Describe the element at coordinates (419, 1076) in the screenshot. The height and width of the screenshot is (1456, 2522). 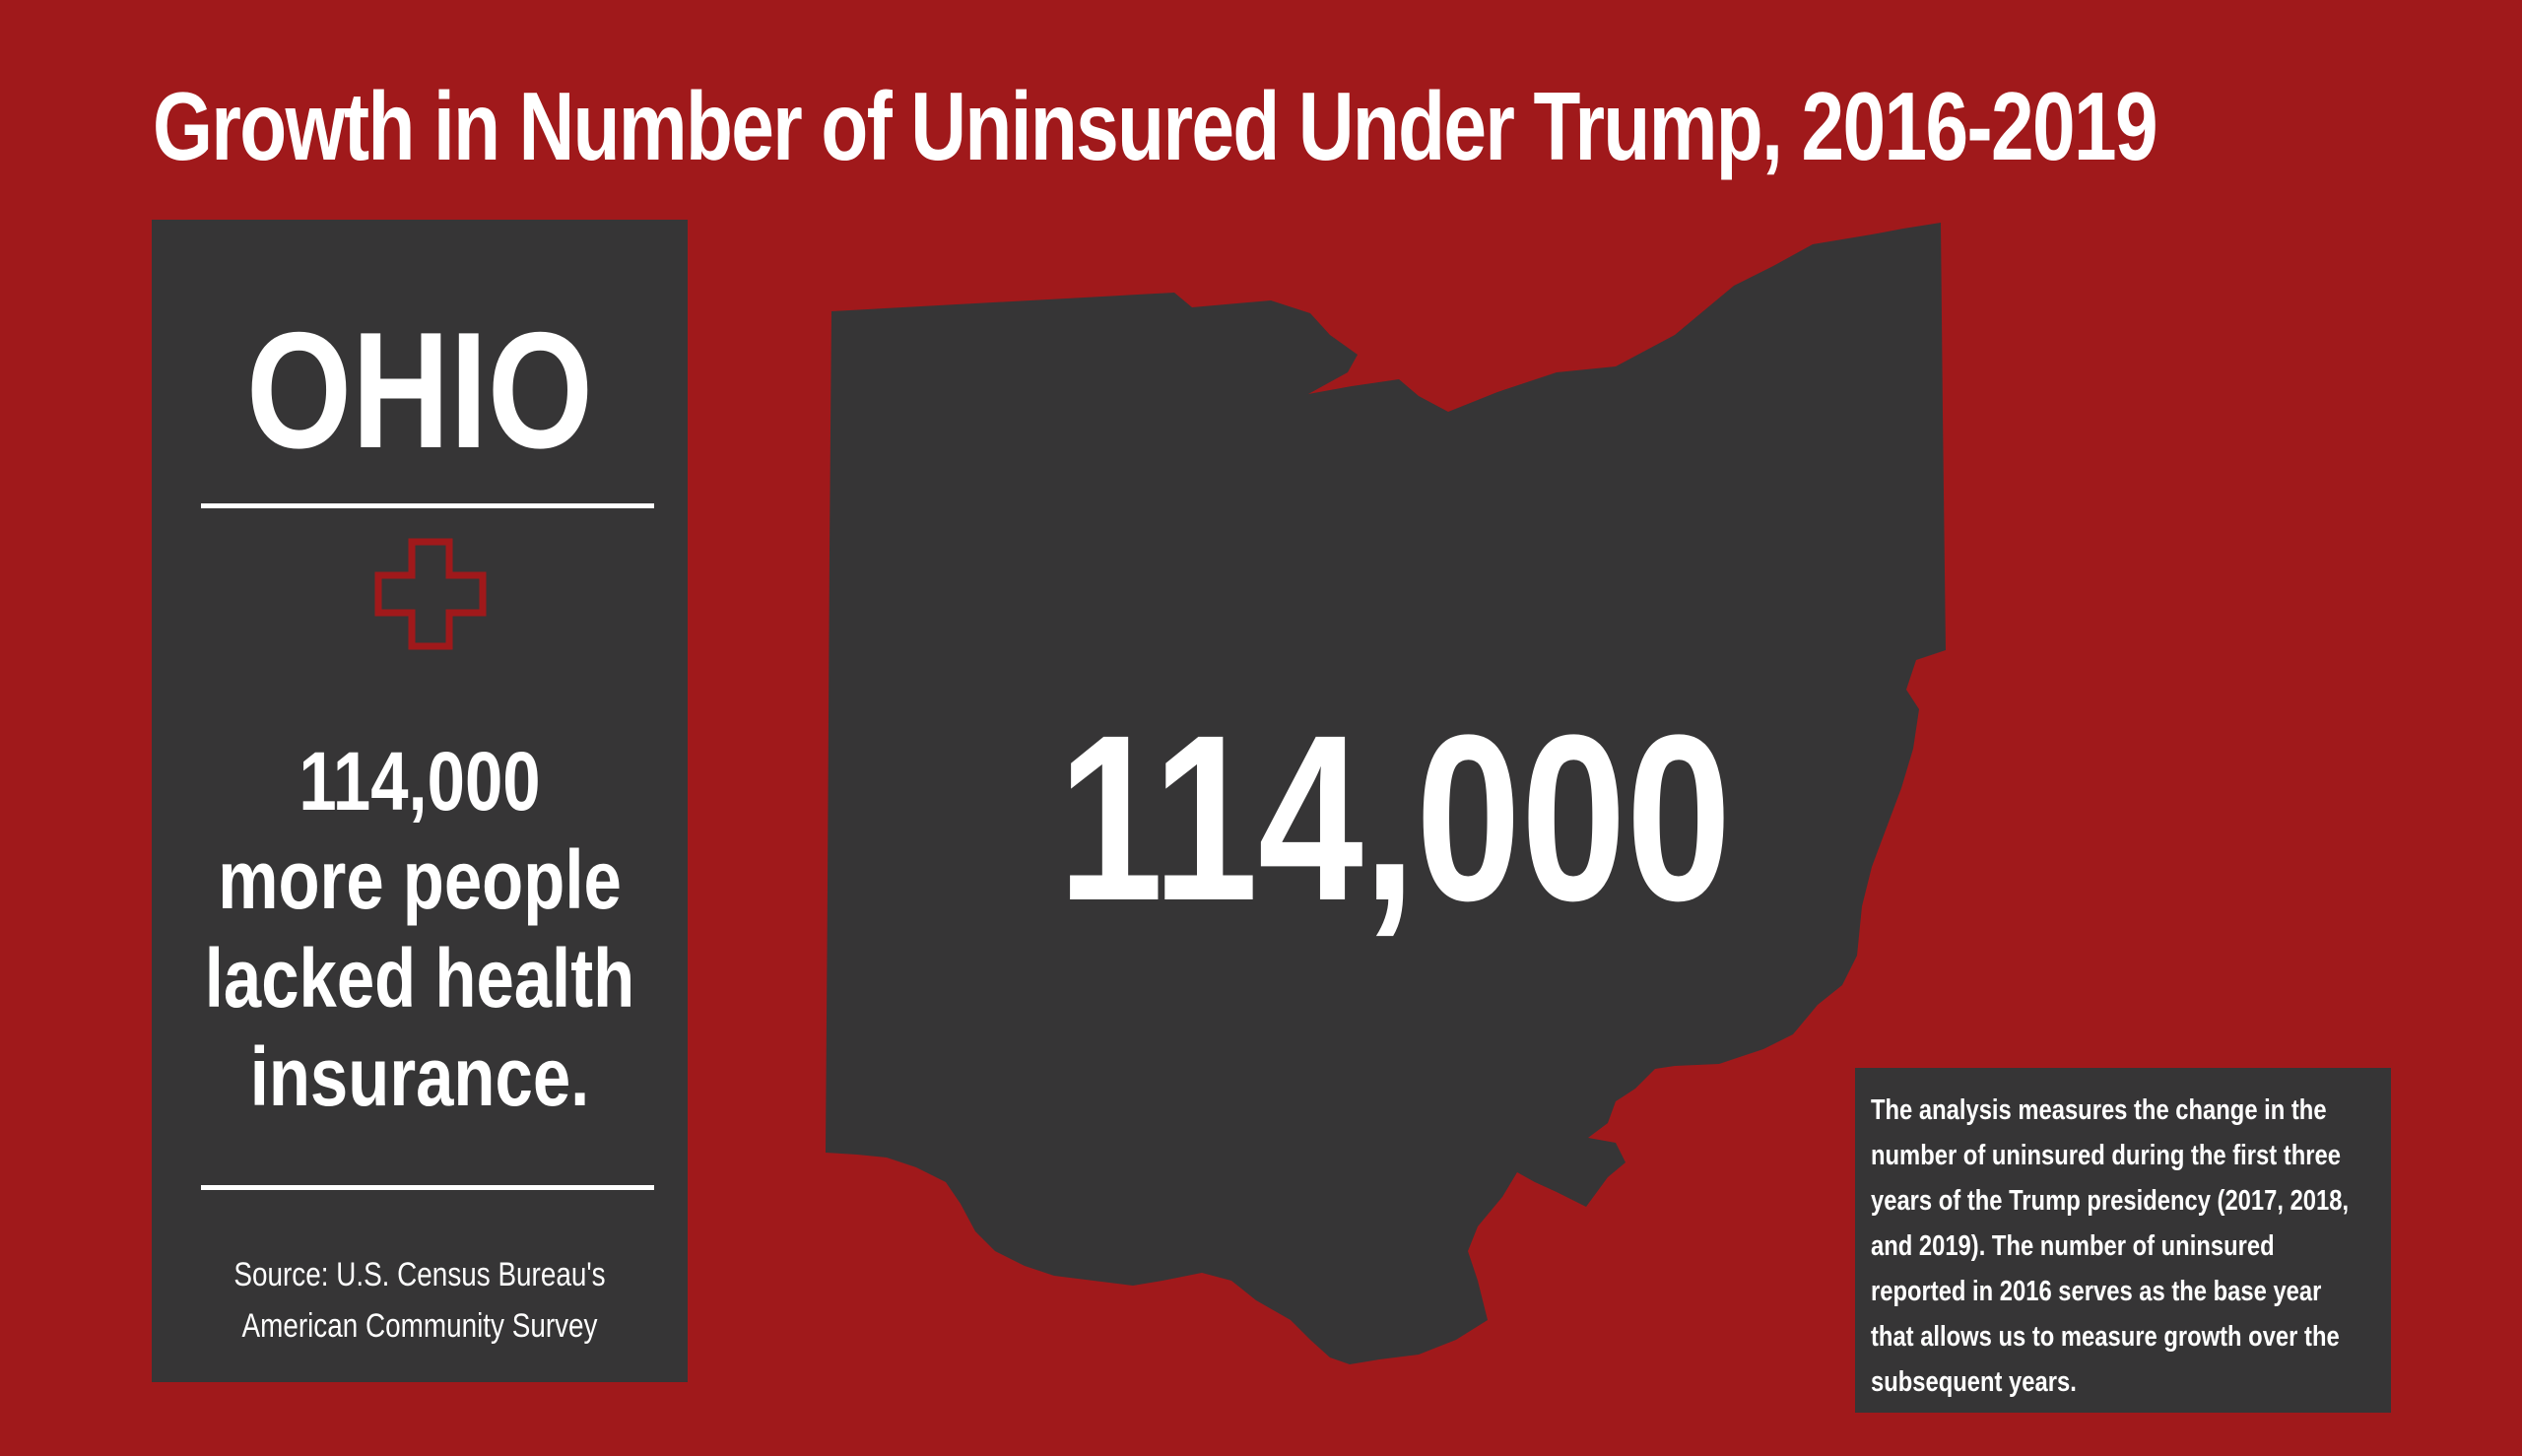
I see `stat-line: insurance.` at that location.